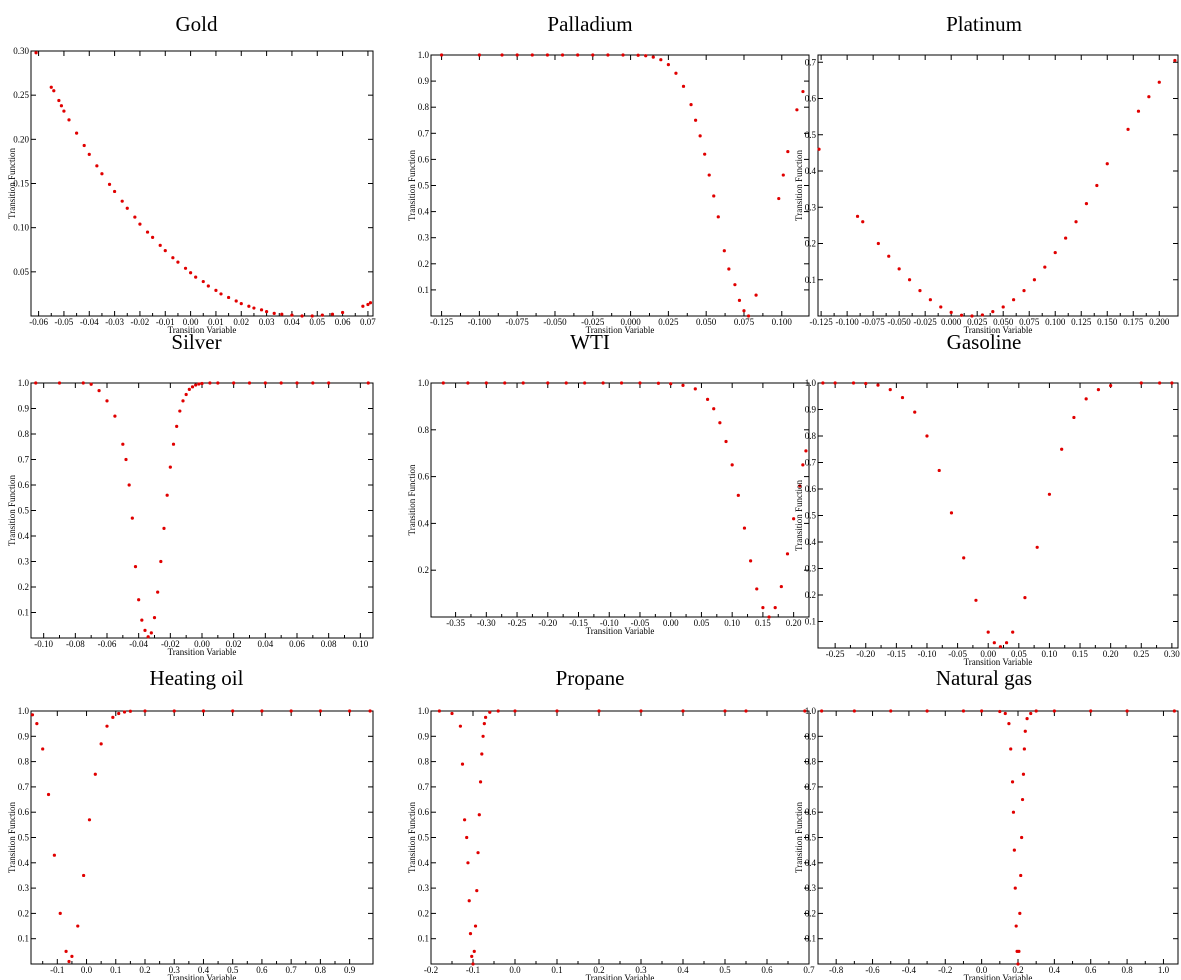  Describe the element at coordinates (590, 342) in the screenshot. I see `chart-title: WTI` at that location.